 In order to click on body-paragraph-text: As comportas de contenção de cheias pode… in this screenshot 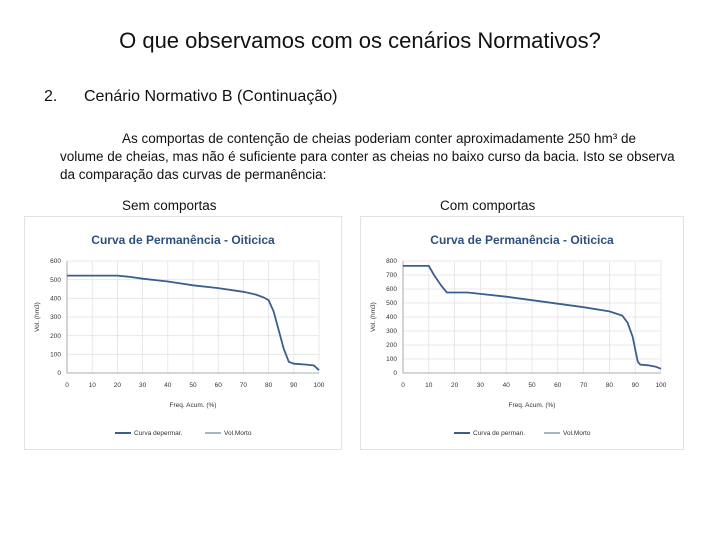, I will do `click(367, 156)`.